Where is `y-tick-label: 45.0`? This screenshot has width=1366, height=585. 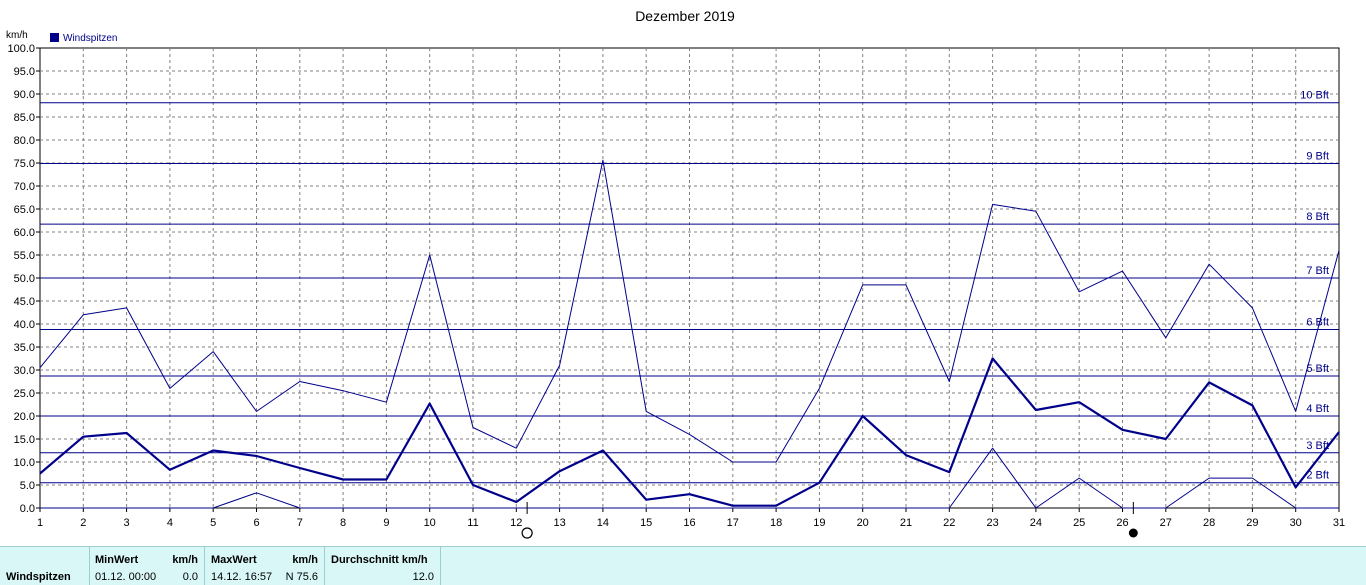 y-tick-label: 45.0 is located at coordinates (24, 302).